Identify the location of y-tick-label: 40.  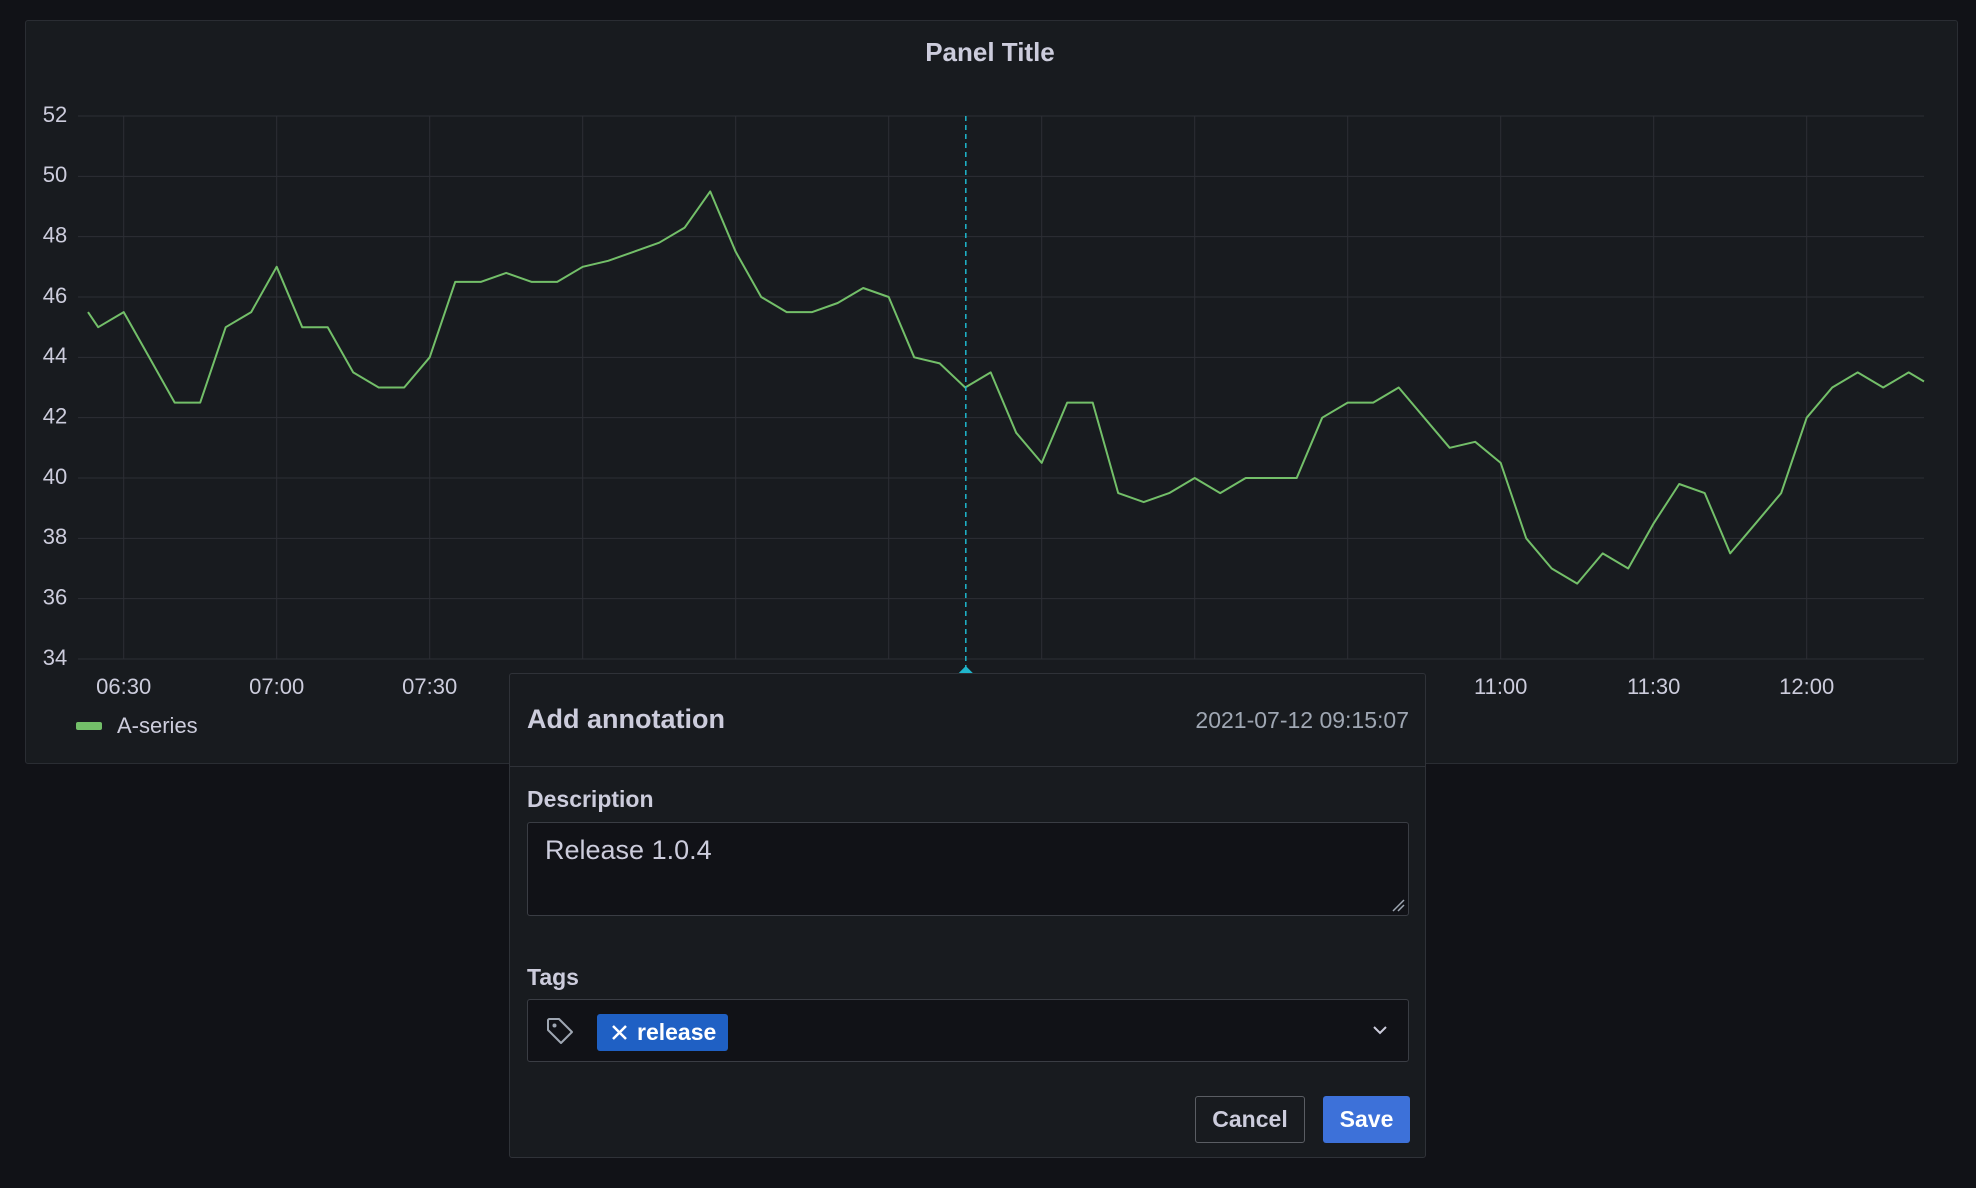
(55, 476).